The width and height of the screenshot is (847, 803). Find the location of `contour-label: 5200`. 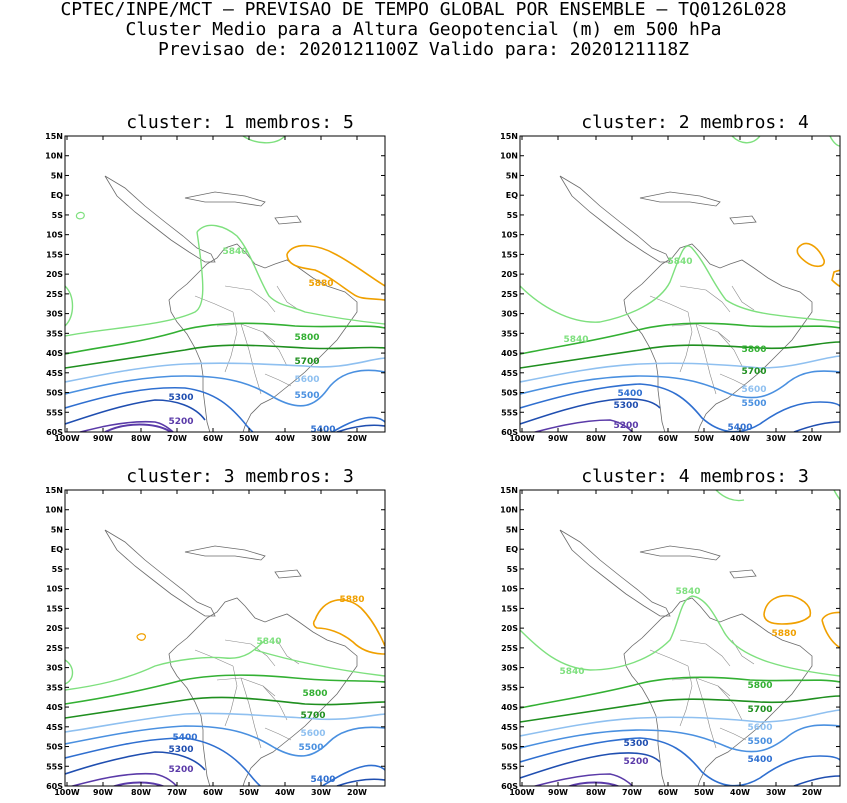

contour-label: 5200 is located at coordinates (635, 762).